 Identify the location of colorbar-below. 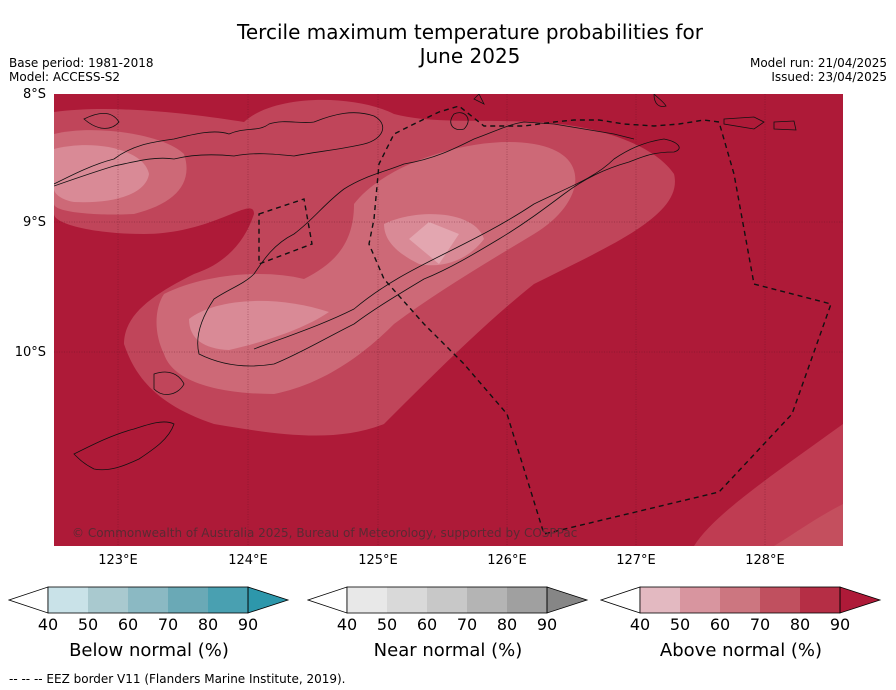
(149, 600).